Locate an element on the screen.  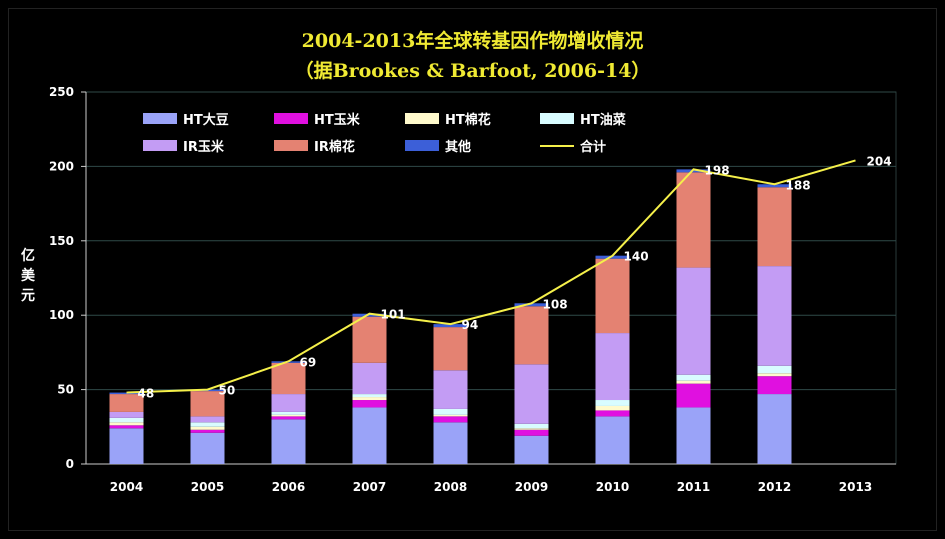
total-data-label: 48 is located at coordinates (146, 394).